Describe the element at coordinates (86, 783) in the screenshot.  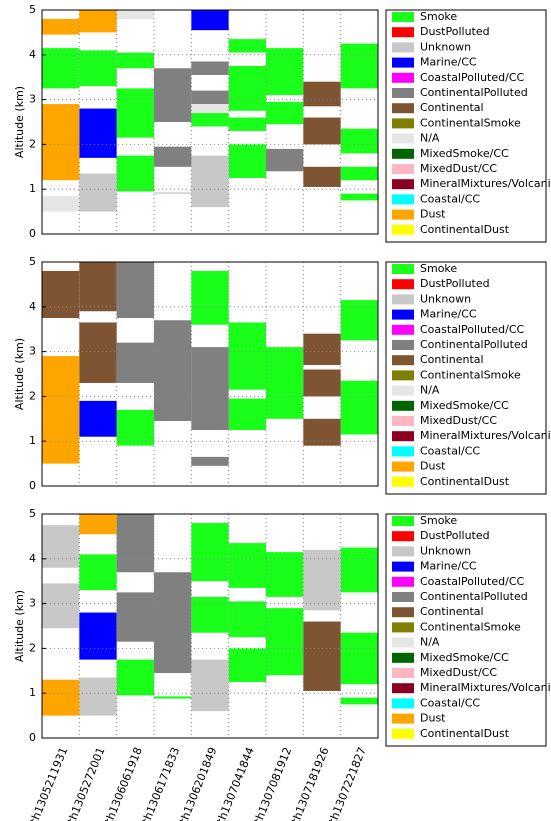
I see `x-tick-label: th1305272001` at that location.